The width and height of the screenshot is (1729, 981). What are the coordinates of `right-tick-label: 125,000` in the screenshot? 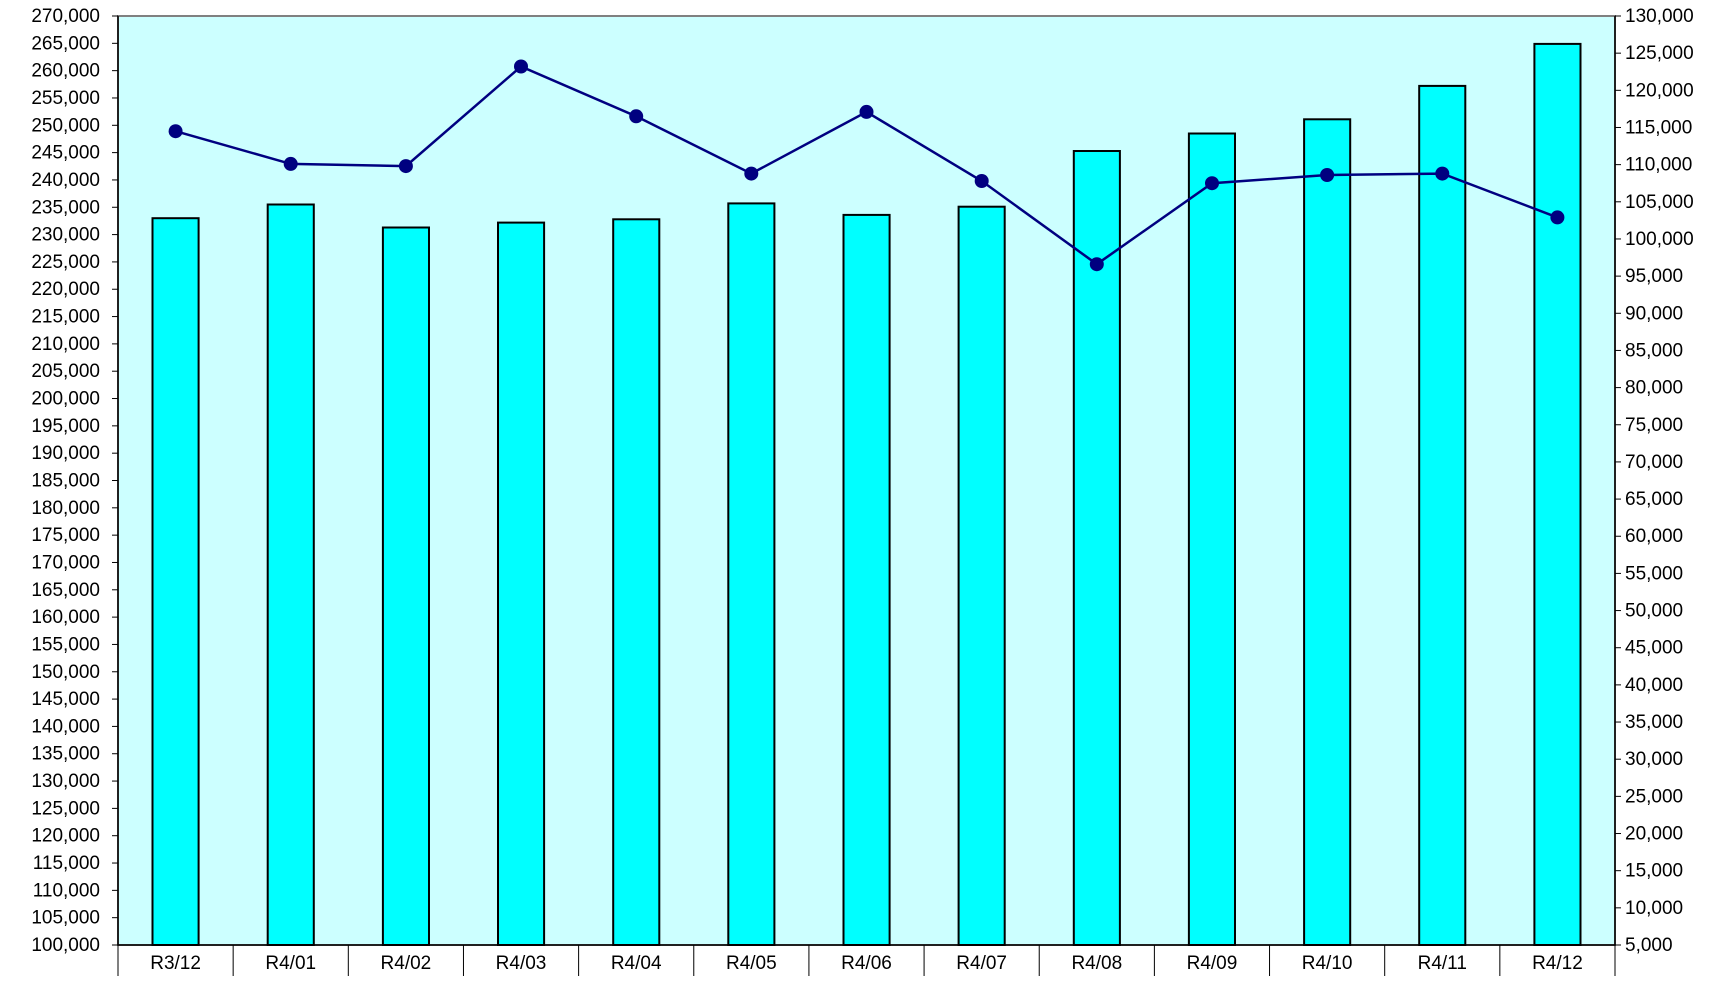 It's located at (1659, 53).